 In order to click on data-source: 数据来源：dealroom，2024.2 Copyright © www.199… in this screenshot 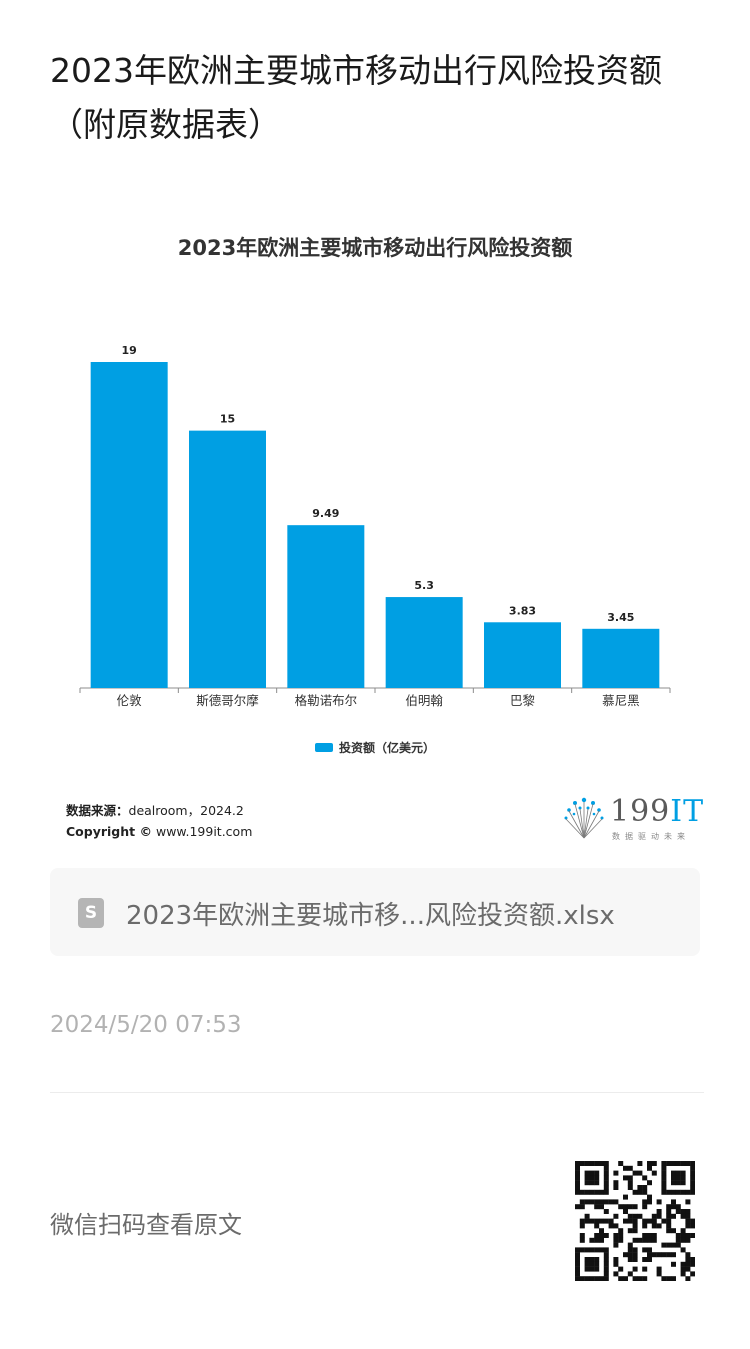, I will do `click(159, 821)`.